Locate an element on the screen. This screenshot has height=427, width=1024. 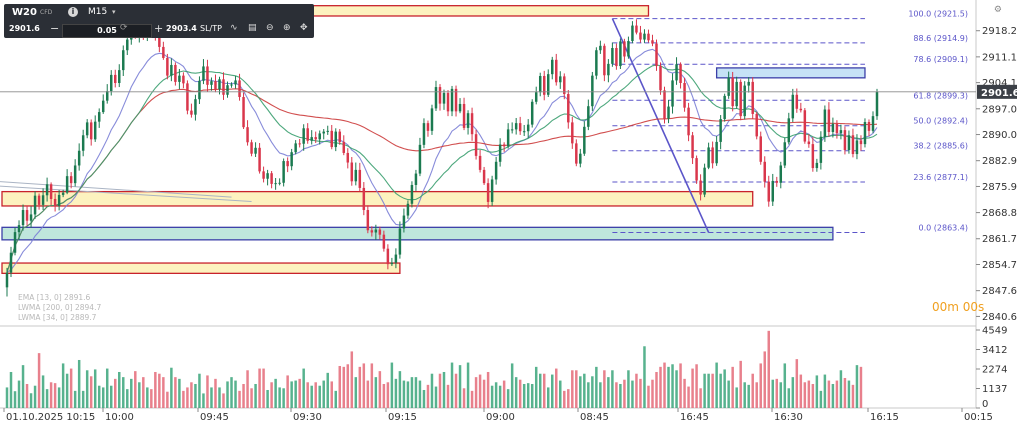
sell-price-button: 2901.6 is located at coordinates (24, 28).